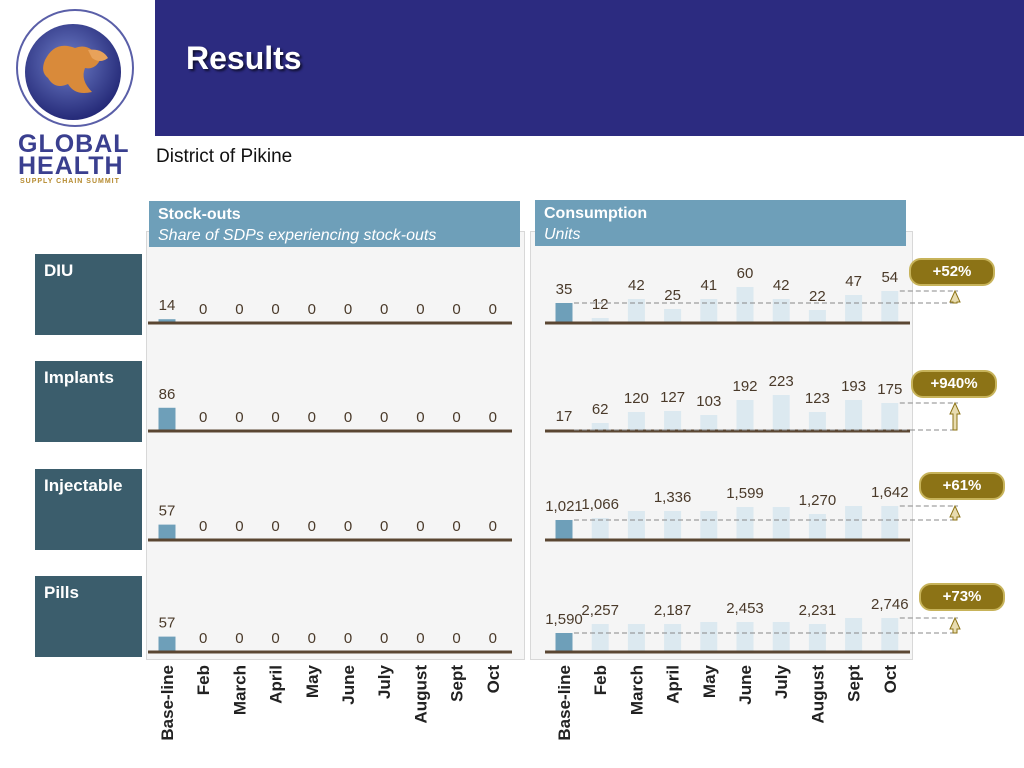 Image resolution: width=1024 pixels, height=768 pixels. Describe the element at coordinates (88, 509) in the screenshot. I see `row-label-injectable: Injectable` at that location.